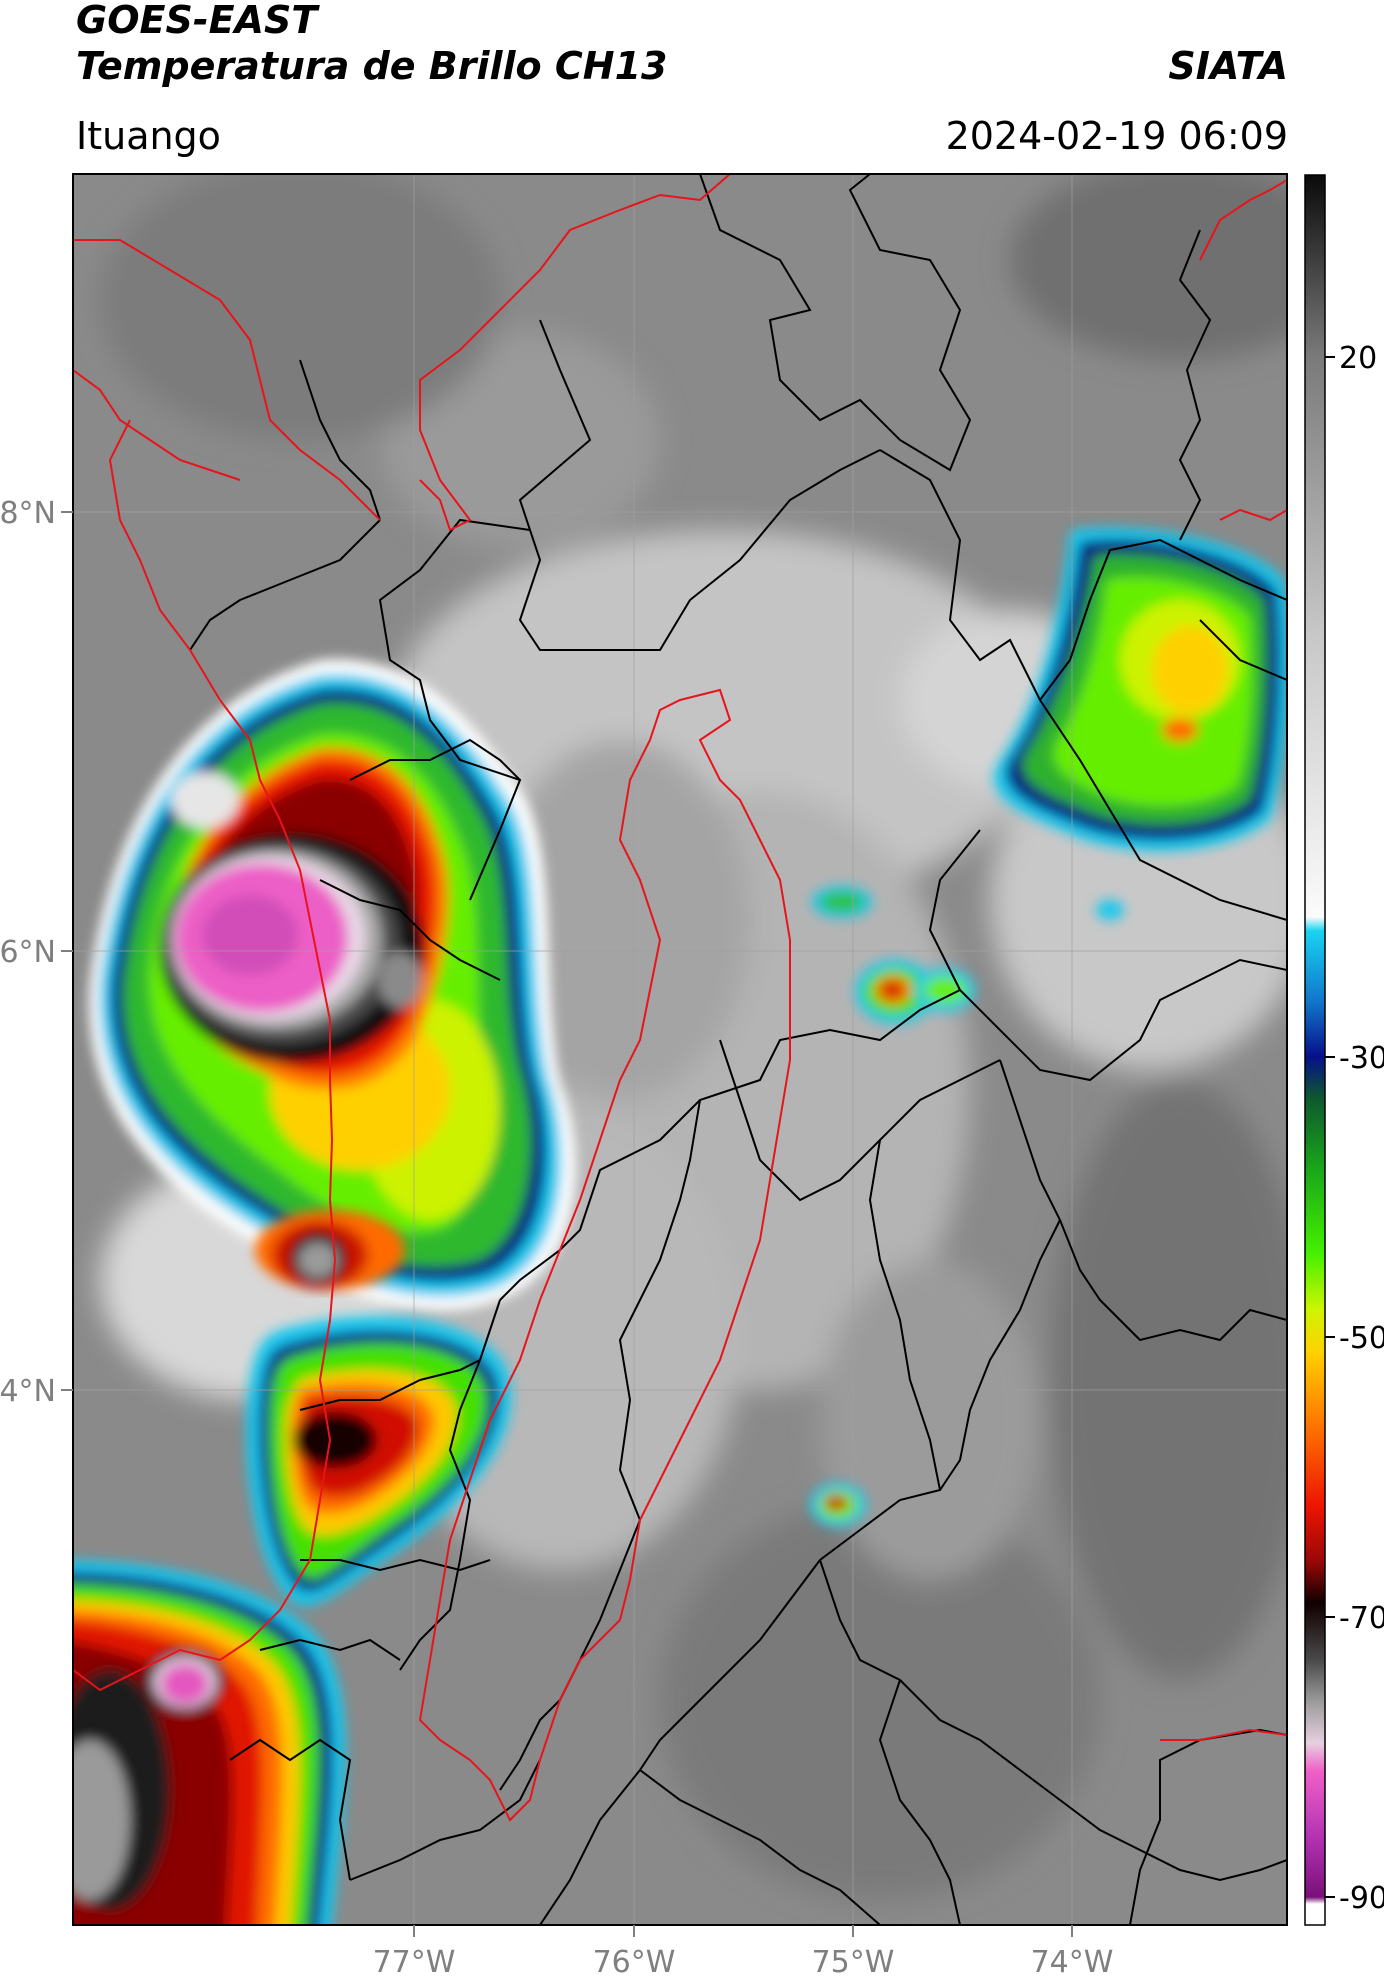  Describe the element at coordinates (1072, 1962) in the screenshot. I see `lon-label-74w: 74°W` at that location.